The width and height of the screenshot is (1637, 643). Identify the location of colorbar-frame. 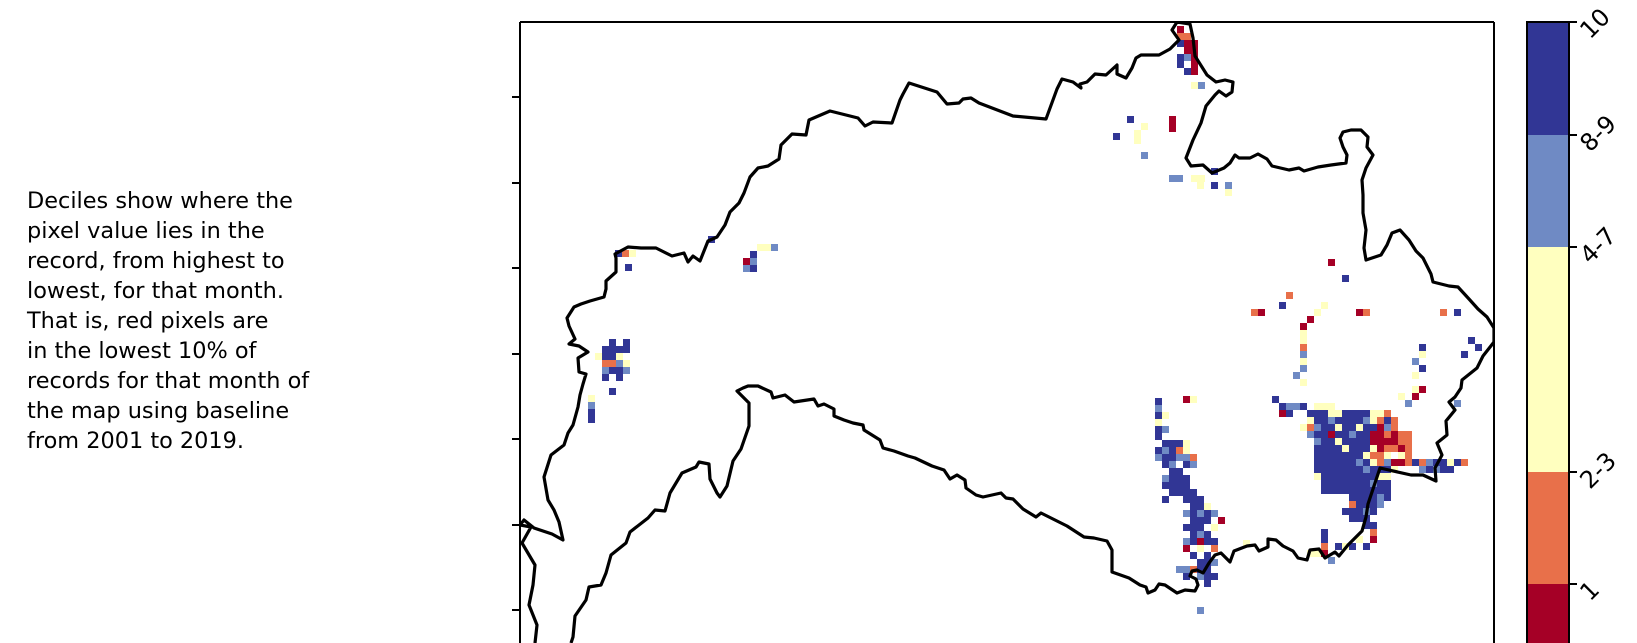
(1548, 332).